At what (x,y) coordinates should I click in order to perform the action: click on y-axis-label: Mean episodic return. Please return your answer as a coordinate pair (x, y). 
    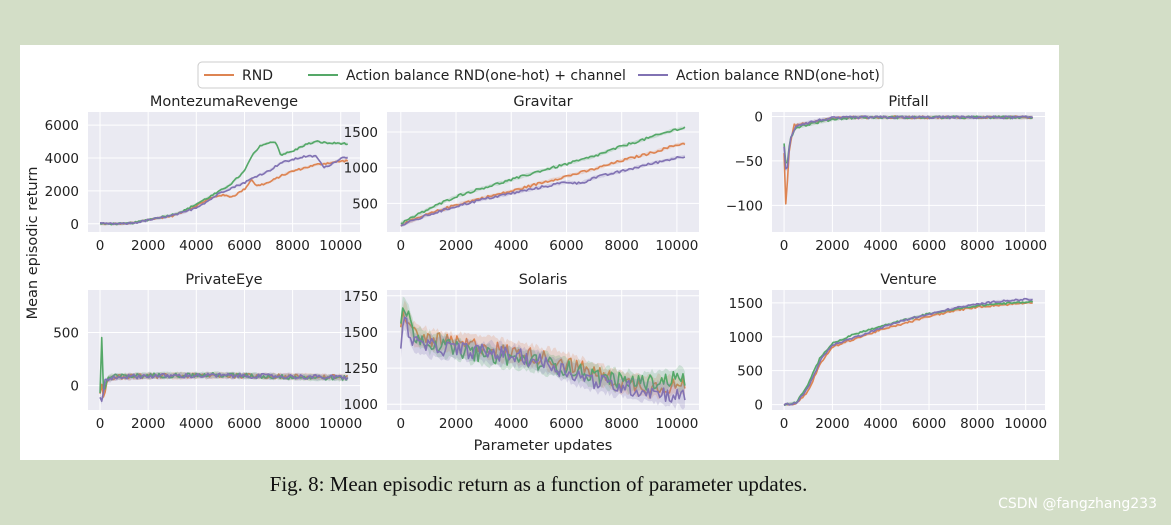
    Looking at the image, I should click on (33, 243).